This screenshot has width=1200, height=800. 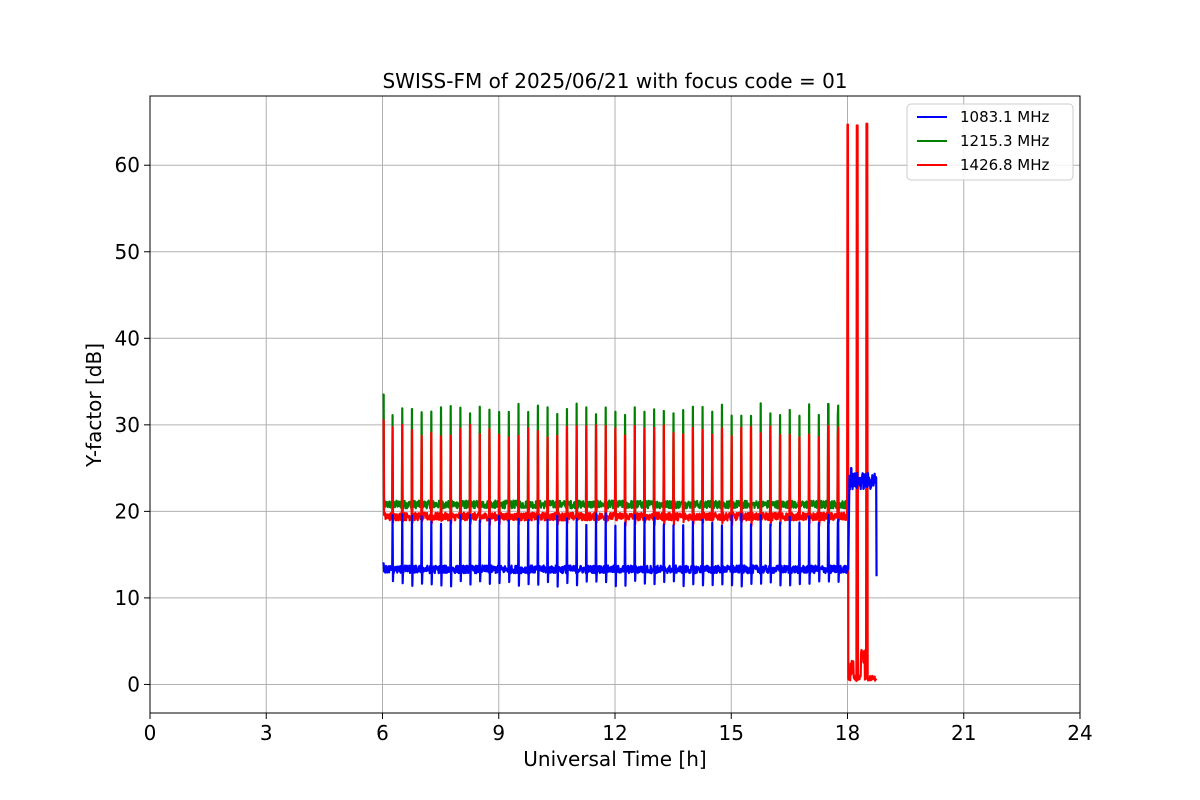 I want to click on x-tick-label: 12, so click(x=614, y=733).